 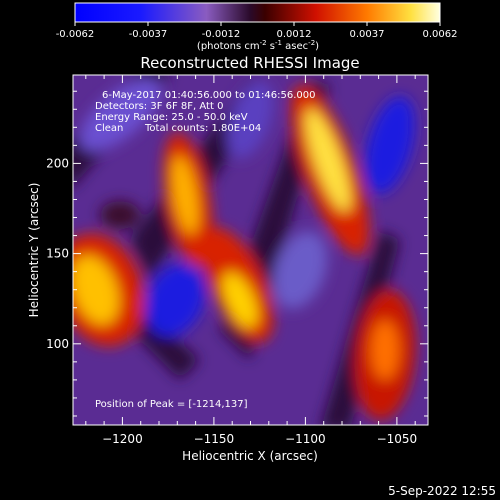 I want to click on y-axis-label: Heliocentric Y (arcsec), so click(x=34, y=250).